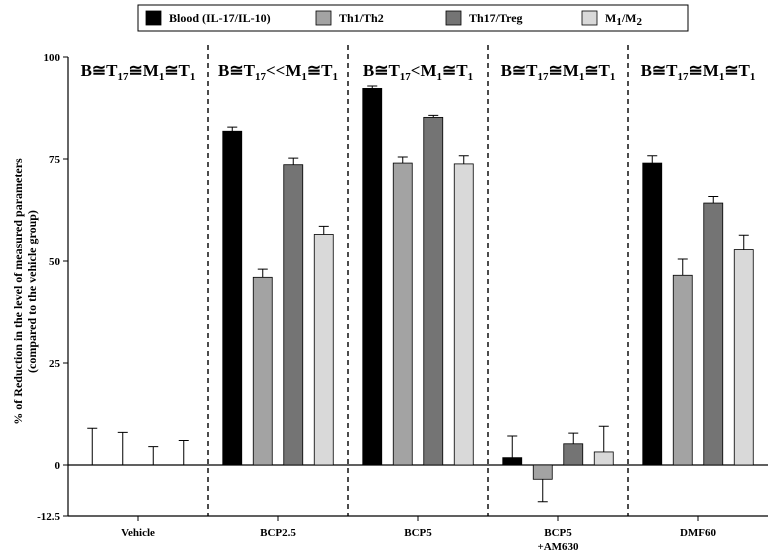  What do you see at coordinates (220, 18) in the screenshot?
I see `legend-label: Blood (IL-17/IL-10)` at bounding box center [220, 18].